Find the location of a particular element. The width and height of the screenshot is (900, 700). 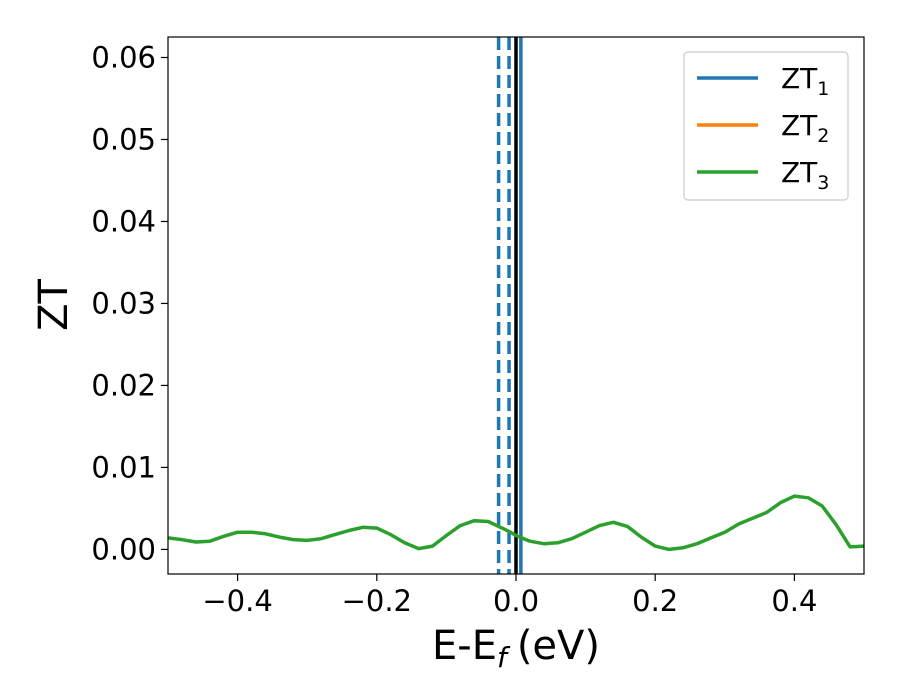

y-tick-label: 0.01 is located at coordinates (123, 467).